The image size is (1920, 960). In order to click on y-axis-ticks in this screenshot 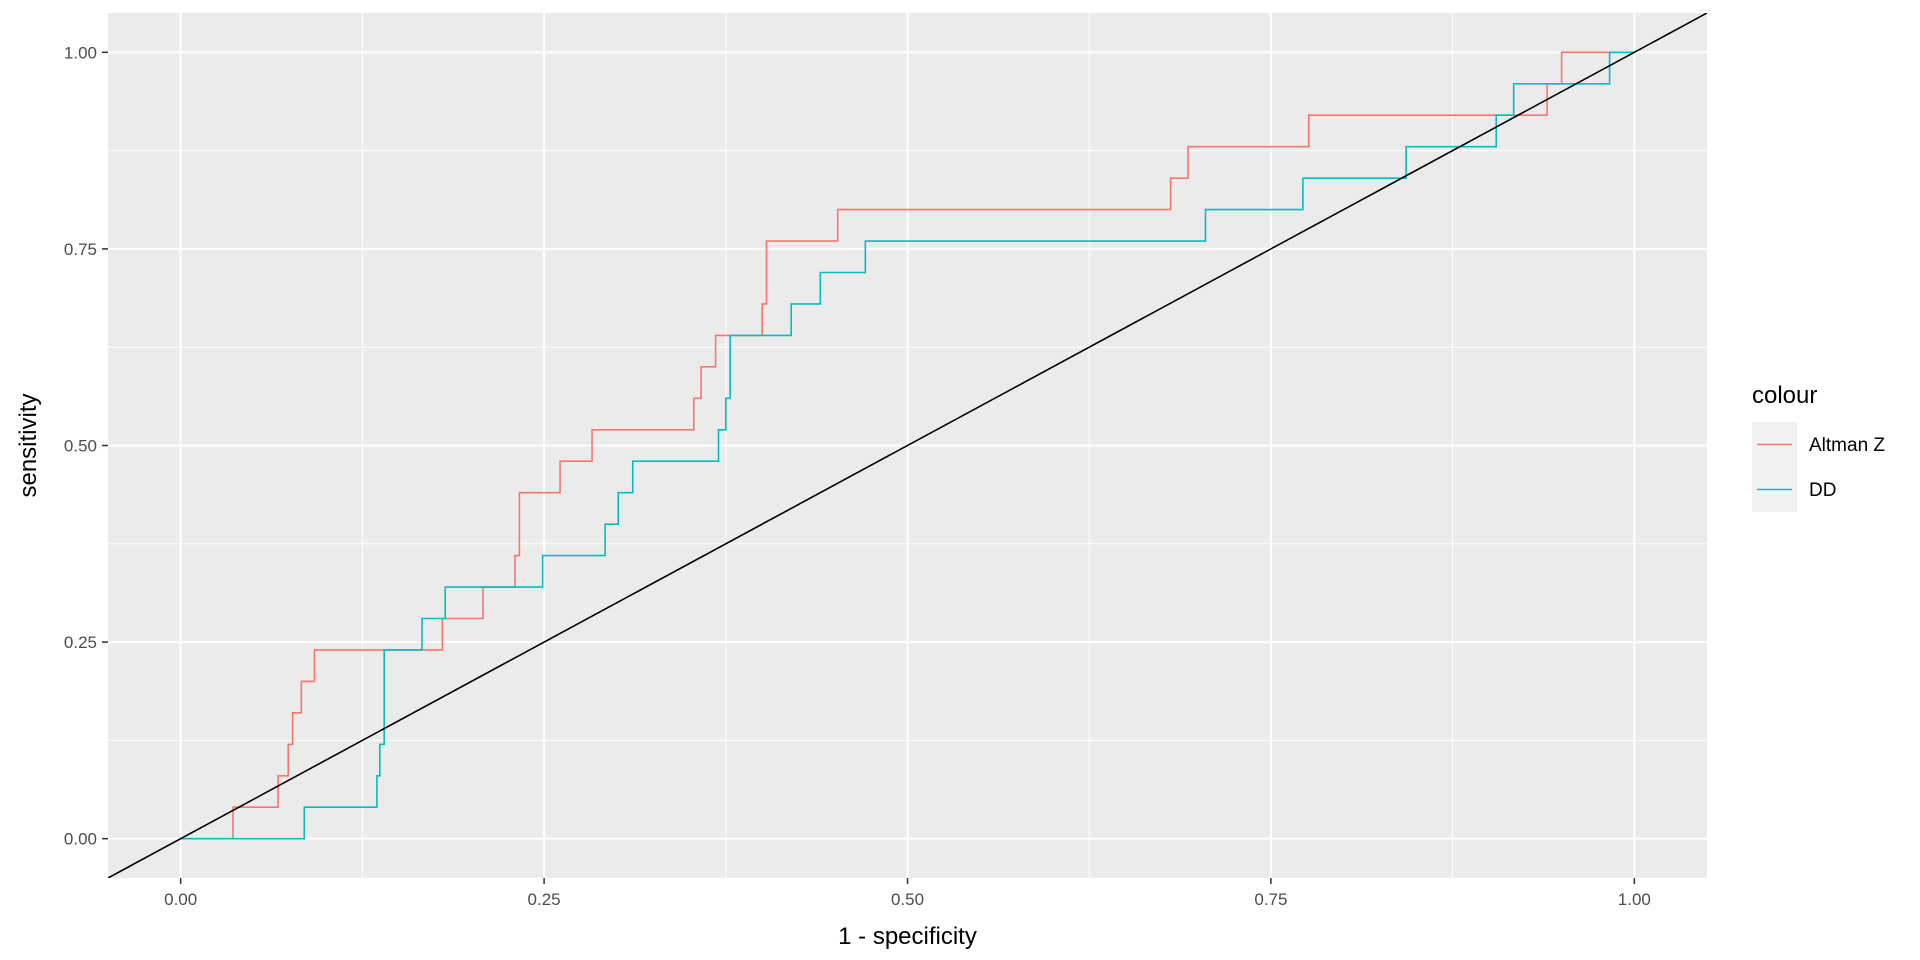, I will do `click(105, 445)`.